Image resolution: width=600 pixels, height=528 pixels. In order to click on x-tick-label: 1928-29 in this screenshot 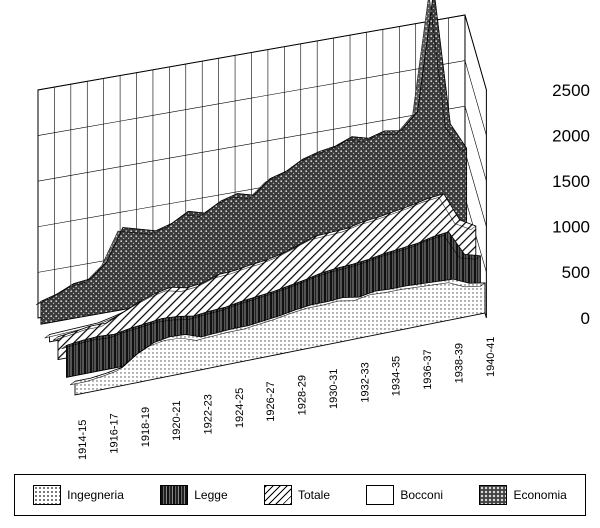, I will do `click(303, 395)`.